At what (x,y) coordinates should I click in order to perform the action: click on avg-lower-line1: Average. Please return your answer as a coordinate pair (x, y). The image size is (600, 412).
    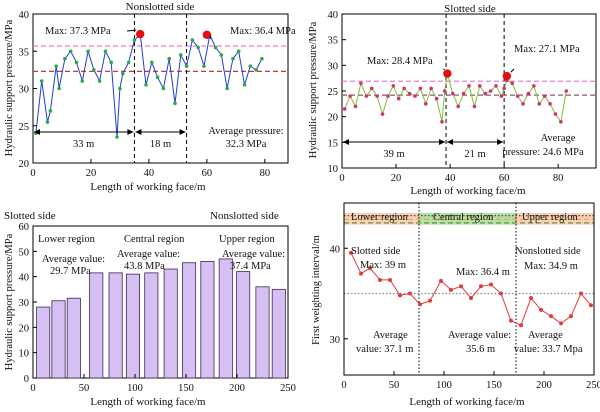
    Looking at the image, I should click on (390, 335).